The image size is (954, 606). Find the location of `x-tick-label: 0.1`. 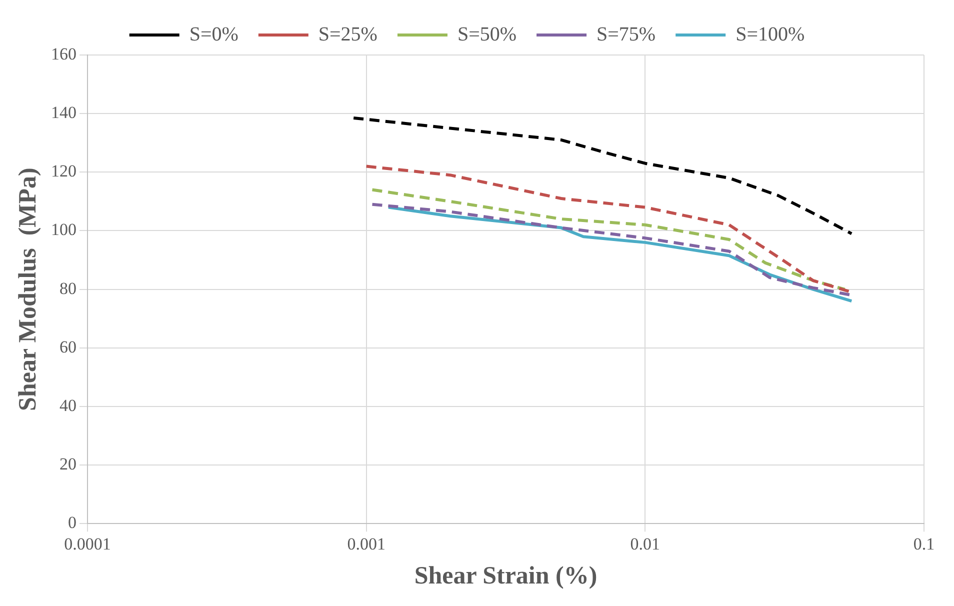

x-tick-label: 0.1 is located at coordinates (924, 544).